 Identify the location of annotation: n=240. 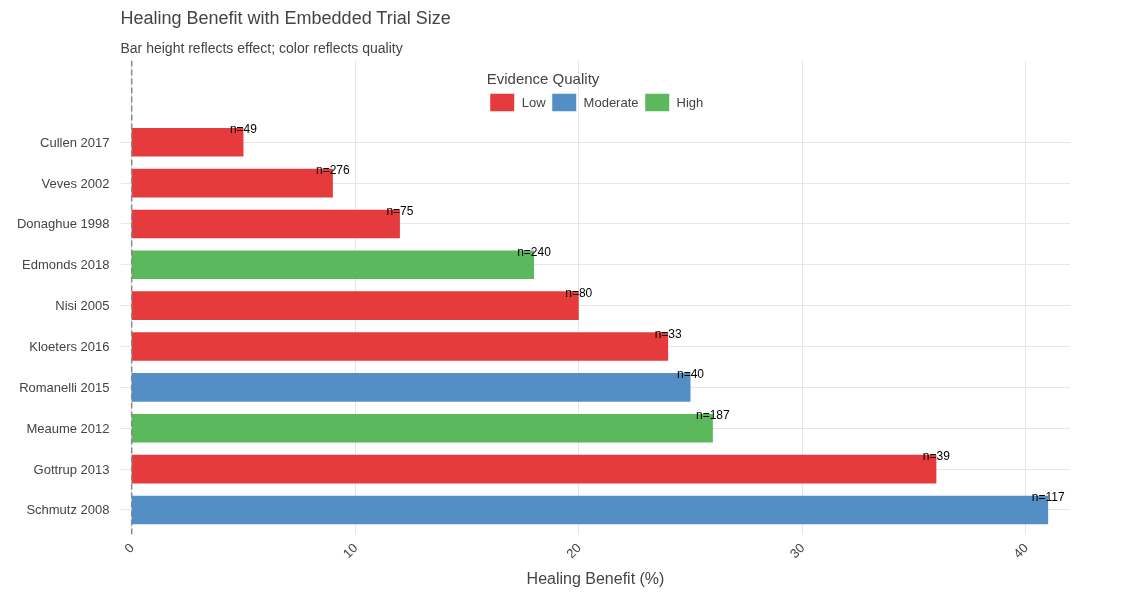
(534, 251).